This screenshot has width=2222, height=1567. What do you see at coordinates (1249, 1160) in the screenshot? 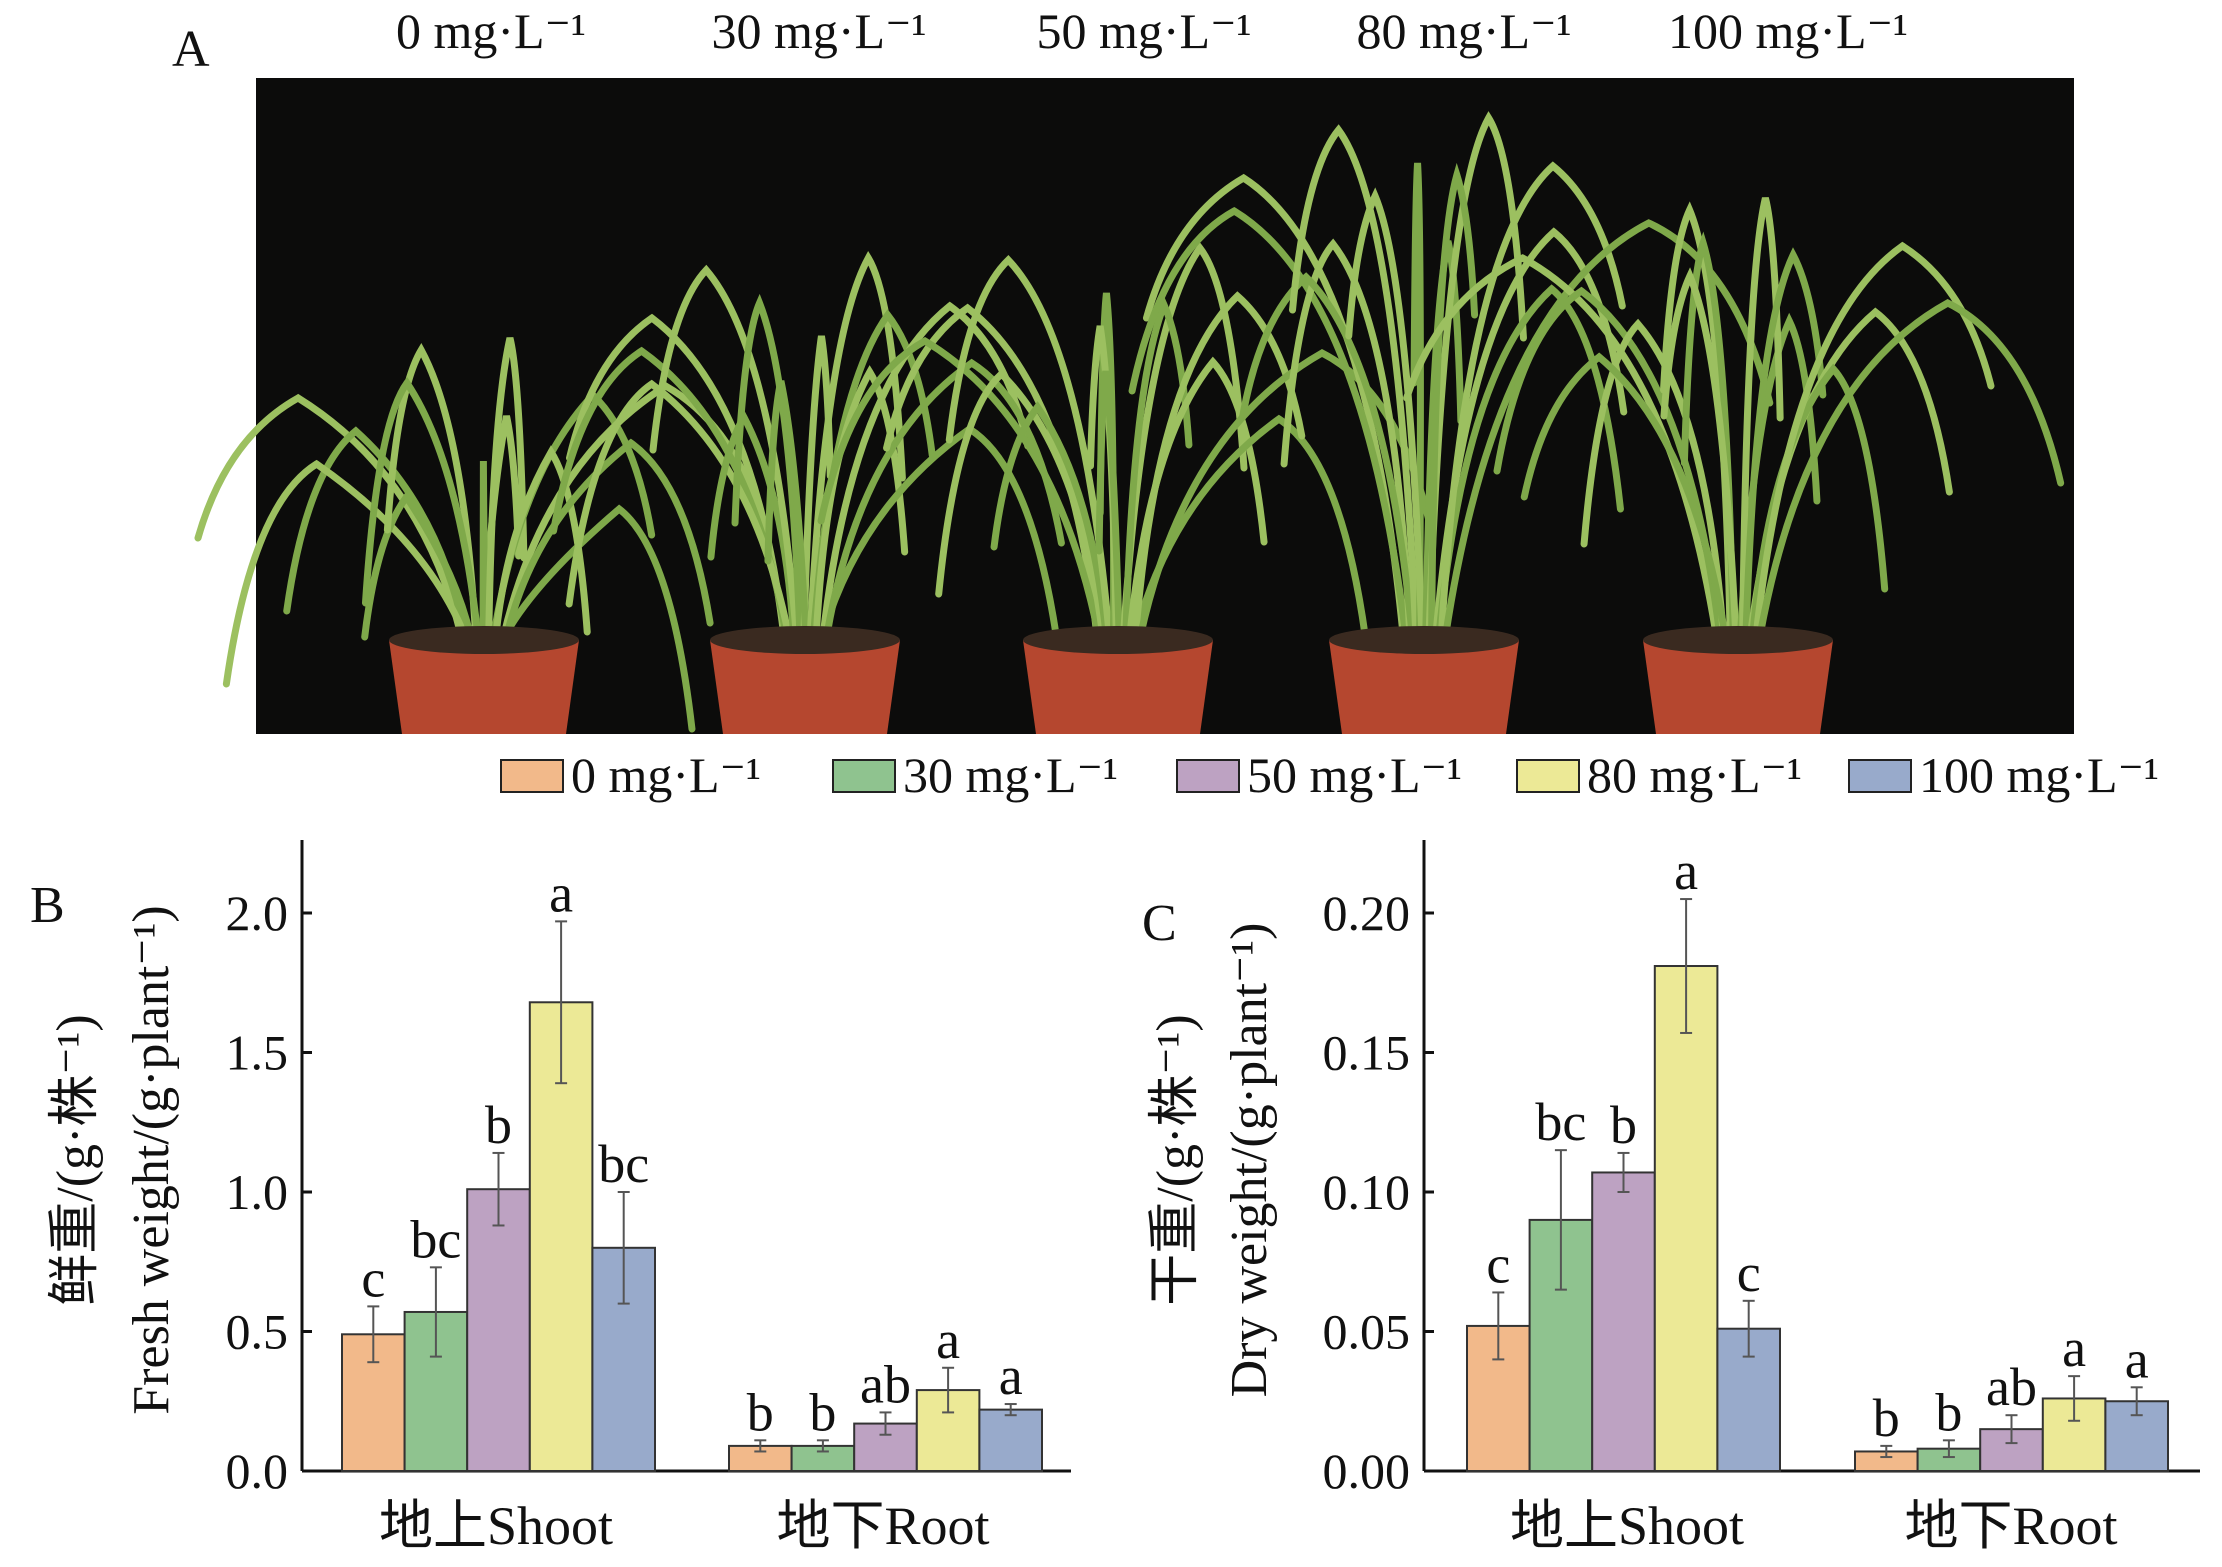
I see `y-axis-label: Dry weight/(g·plant⁻¹)` at bounding box center [1249, 1160].